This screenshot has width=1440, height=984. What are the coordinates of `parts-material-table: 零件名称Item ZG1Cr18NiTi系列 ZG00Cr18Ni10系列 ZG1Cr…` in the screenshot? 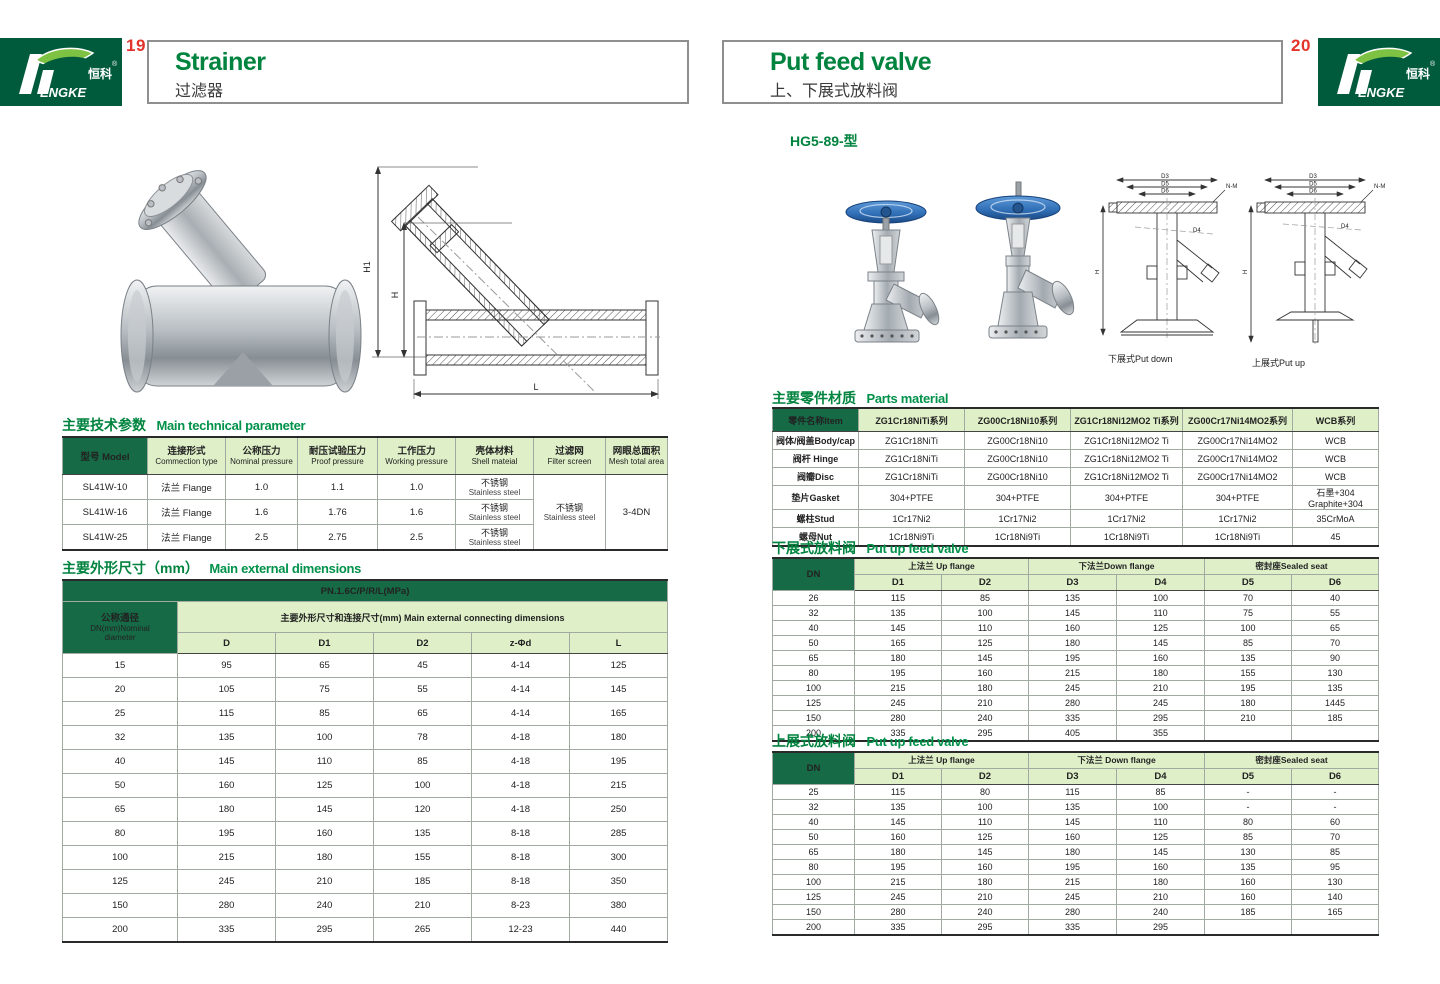 It's located at (1075, 477).